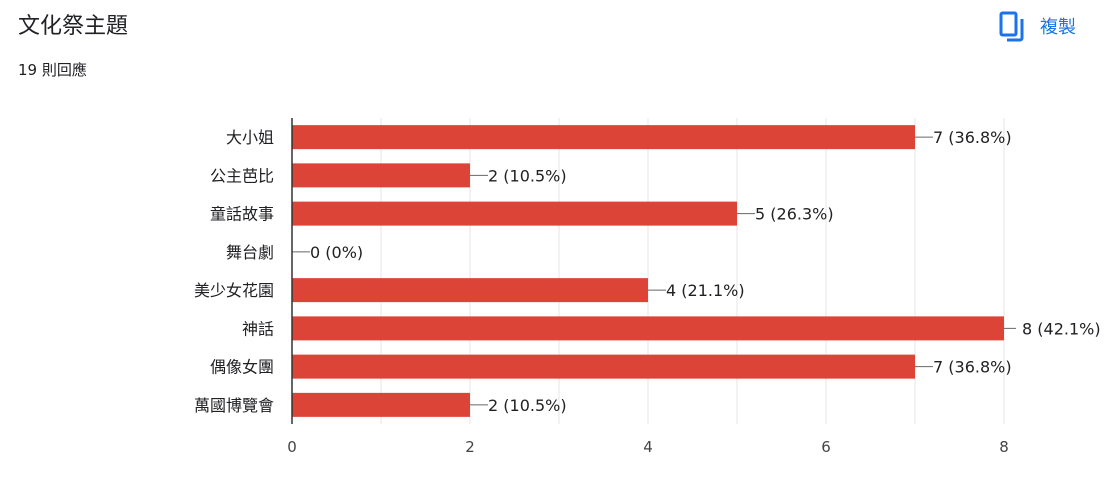 This screenshot has width=1119, height=492. What do you see at coordinates (250, 137) in the screenshot?
I see `category-label: 大小姐` at bounding box center [250, 137].